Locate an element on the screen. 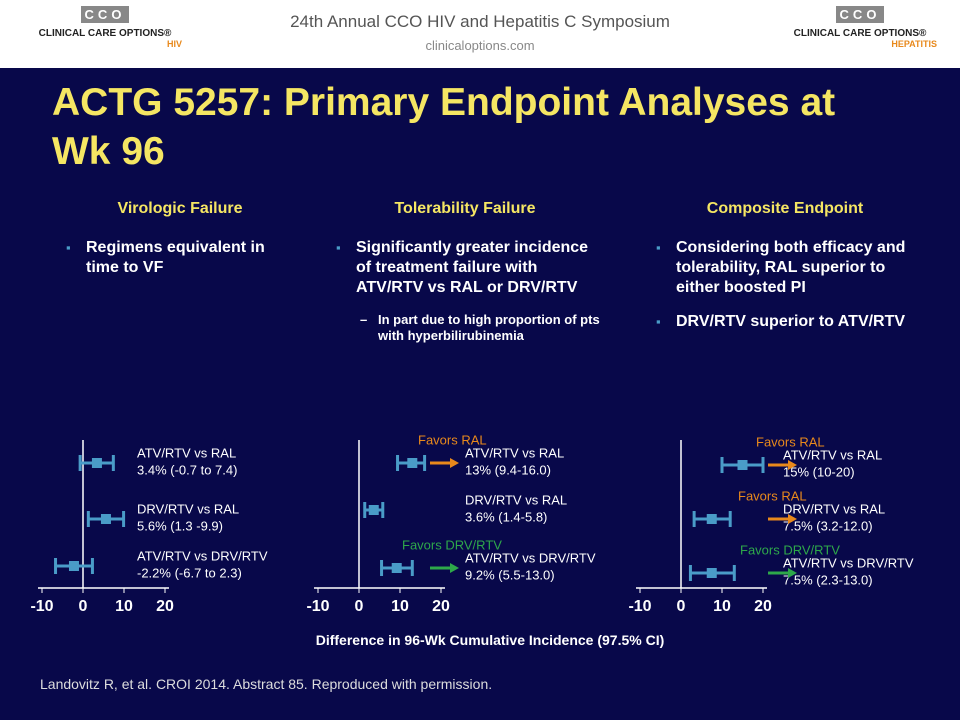 The height and width of the screenshot is (720, 960). column-heading: Tolerability Failure is located at coordinates (465, 208).